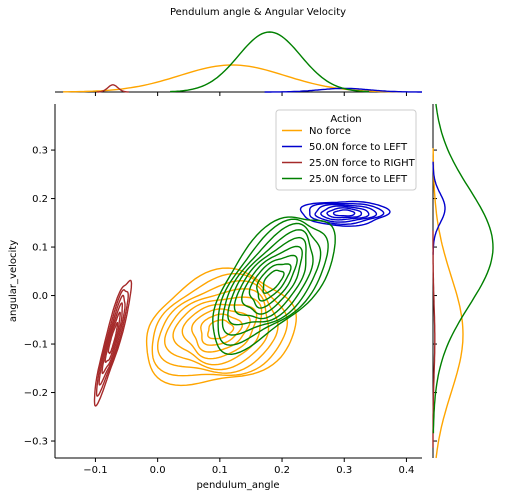 The height and width of the screenshot is (501, 505). I want to click on right-marginal-plot, so click(463, 281).